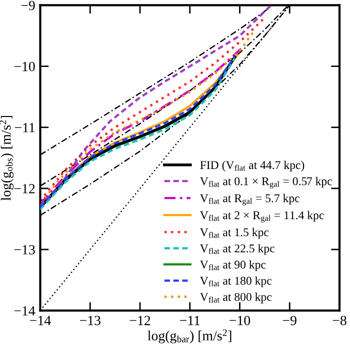  Describe the element at coordinates (40, 321) in the screenshot. I see `x-tick-label: −14` at that location.